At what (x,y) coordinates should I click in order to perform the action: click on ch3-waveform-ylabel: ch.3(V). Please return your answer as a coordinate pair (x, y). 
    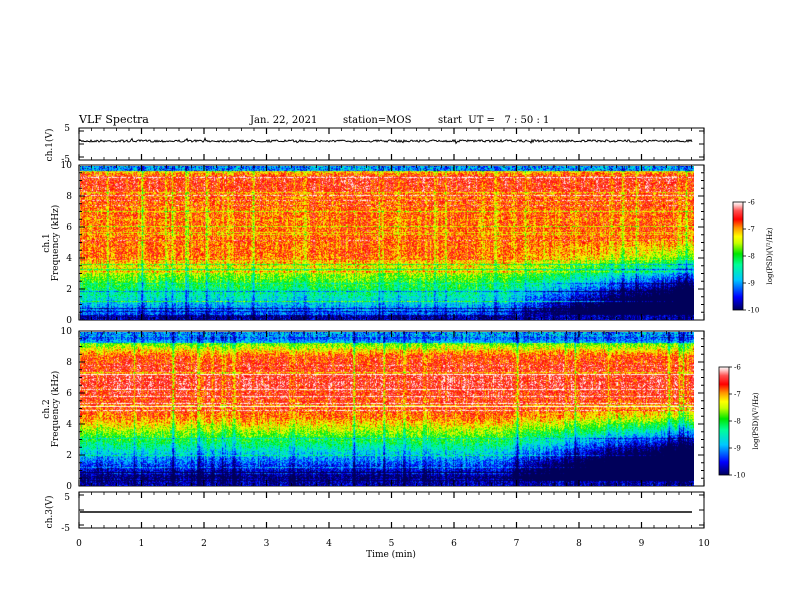
    Looking at the image, I should click on (49, 512).